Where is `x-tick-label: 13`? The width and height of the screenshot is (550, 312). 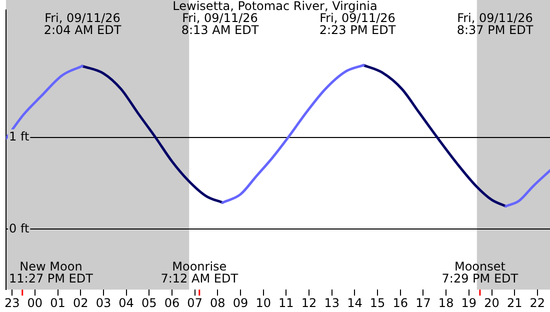 x-tick-label: 13 is located at coordinates (332, 303).